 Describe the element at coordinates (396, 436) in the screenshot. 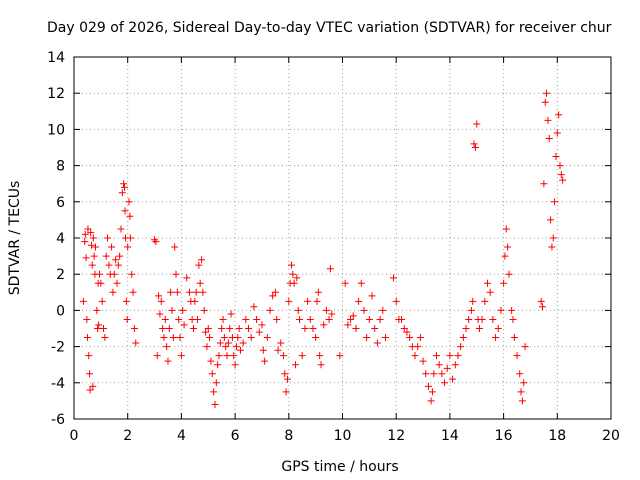

I see `x-tick-label: 12` at that location.